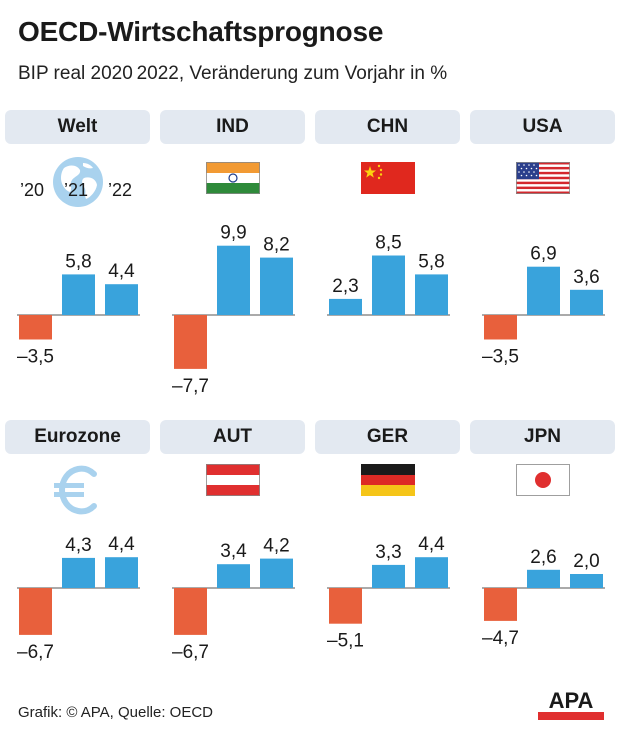 The width and height of the screenshot is (620, 733). I want to click on value-label-aut-2021: 3,4, so click(233, 551).